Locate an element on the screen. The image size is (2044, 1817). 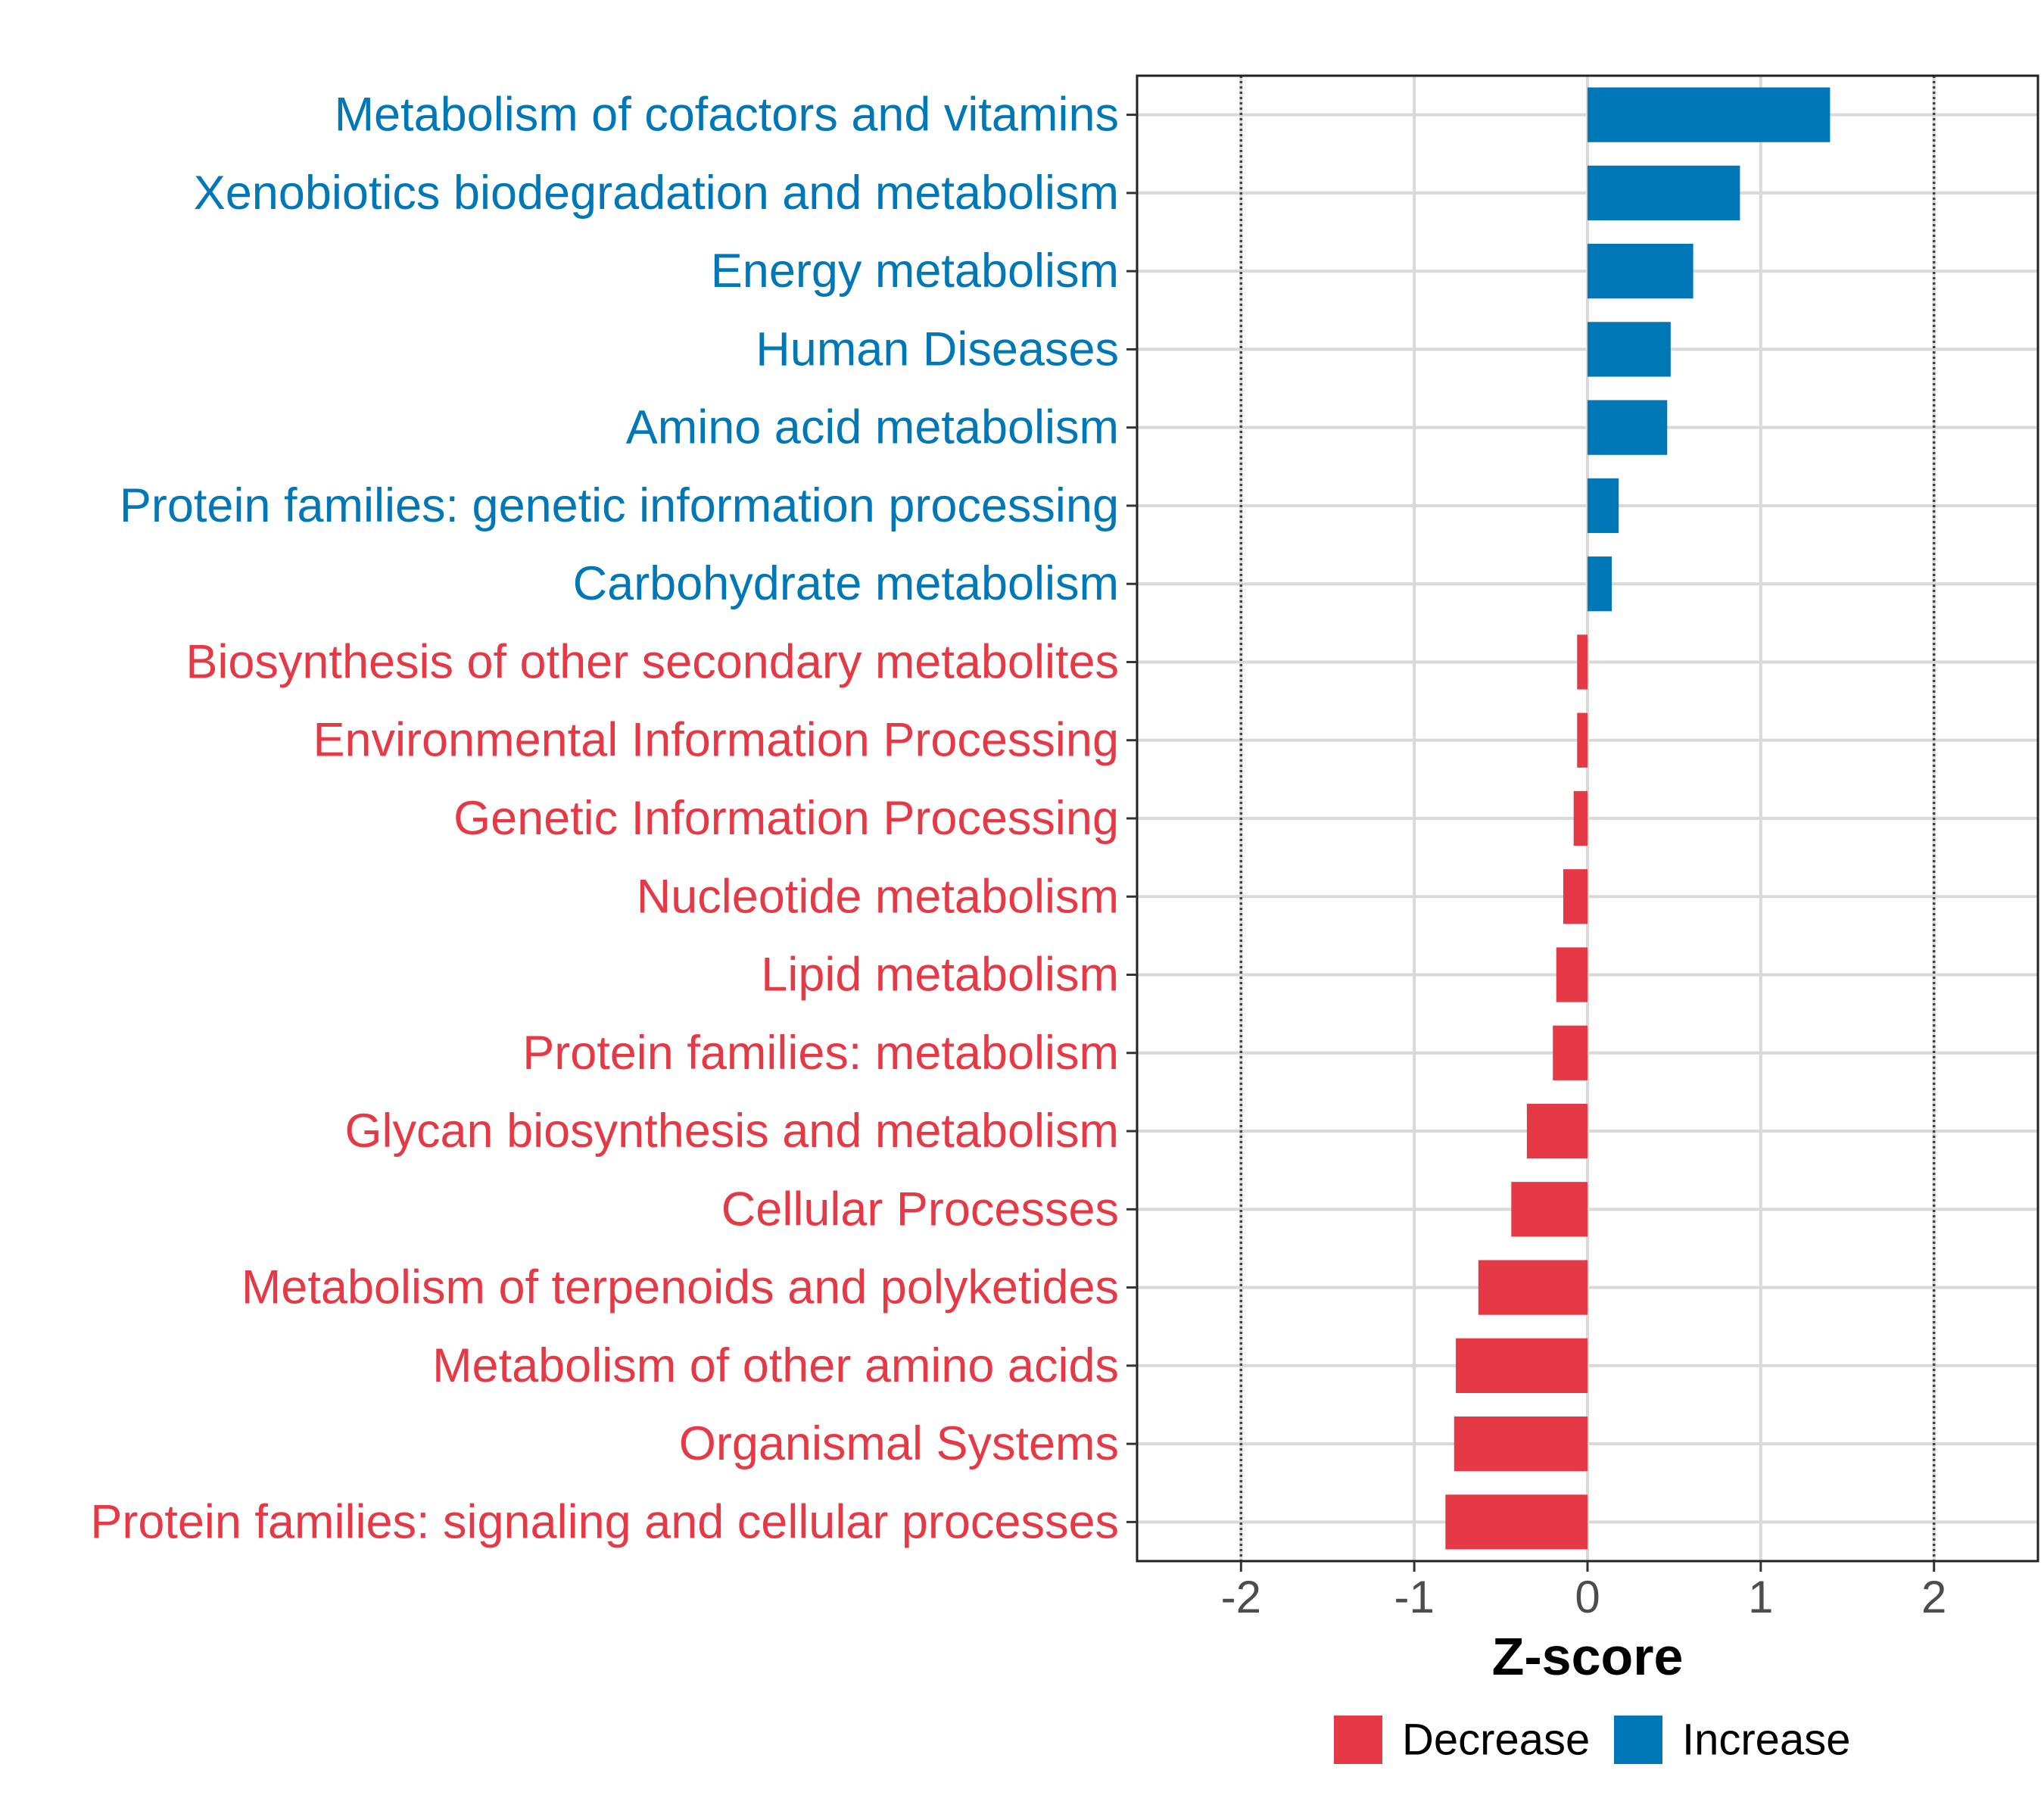
x-axis-ticks: -2 -1 0 1 2 is located at coordinates (1584, 1592).